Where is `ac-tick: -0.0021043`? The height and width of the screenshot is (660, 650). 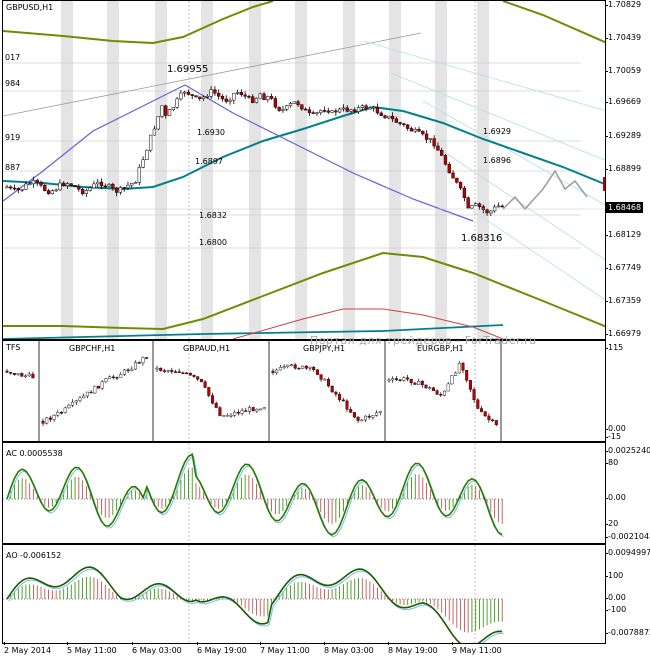 ac-tick: -0.0021043 is located at coordinates (627, 536).